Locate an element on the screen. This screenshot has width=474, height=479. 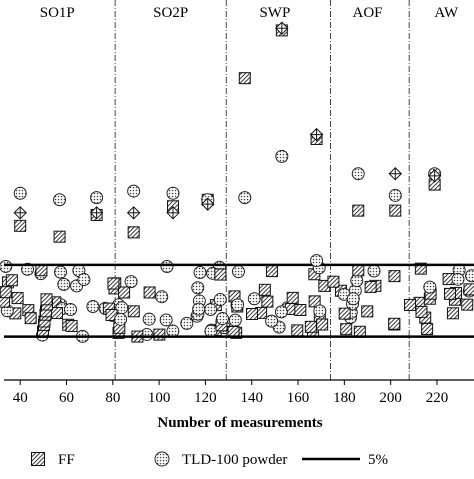
region-label: SO1P is located at coordinates (57, 13).